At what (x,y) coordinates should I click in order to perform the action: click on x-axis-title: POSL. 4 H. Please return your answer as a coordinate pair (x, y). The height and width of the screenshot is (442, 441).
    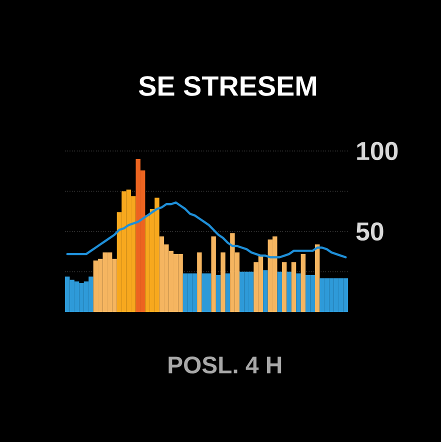
    Looking at the image, I should click on (225, 365).